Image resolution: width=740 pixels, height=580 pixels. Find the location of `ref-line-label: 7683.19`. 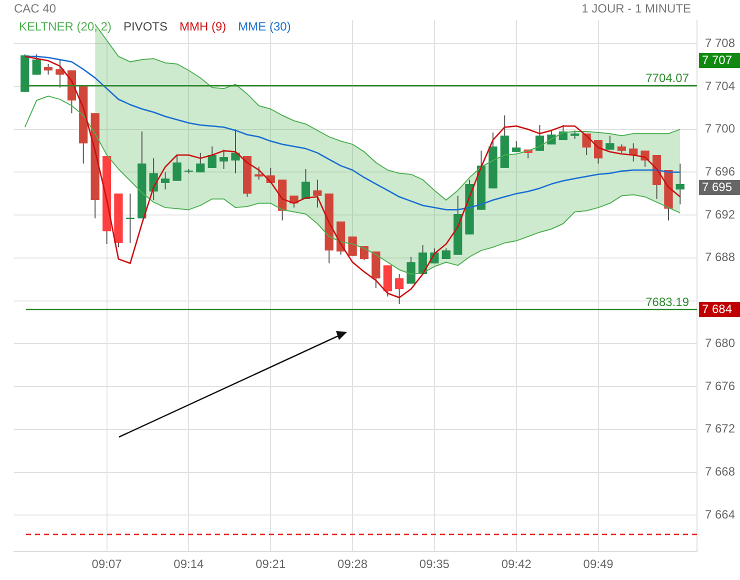

ref-line-label: 7683.19 is located at coordinates (668, 301).